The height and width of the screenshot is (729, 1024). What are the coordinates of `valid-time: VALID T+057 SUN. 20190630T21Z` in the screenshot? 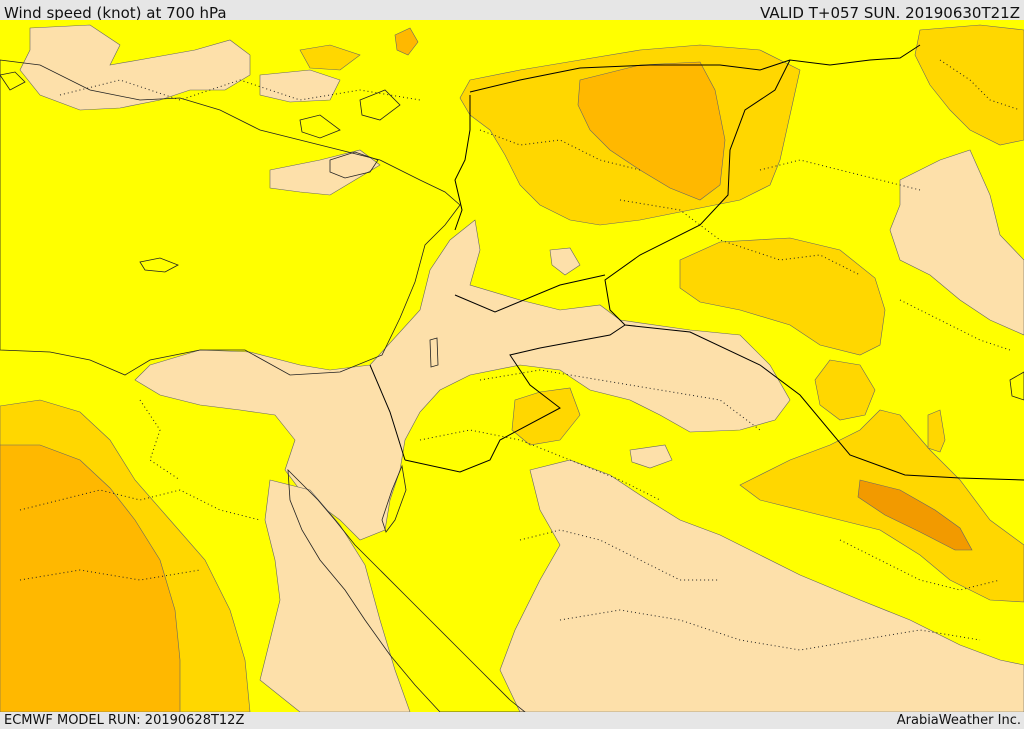 It's located at (890, 13).